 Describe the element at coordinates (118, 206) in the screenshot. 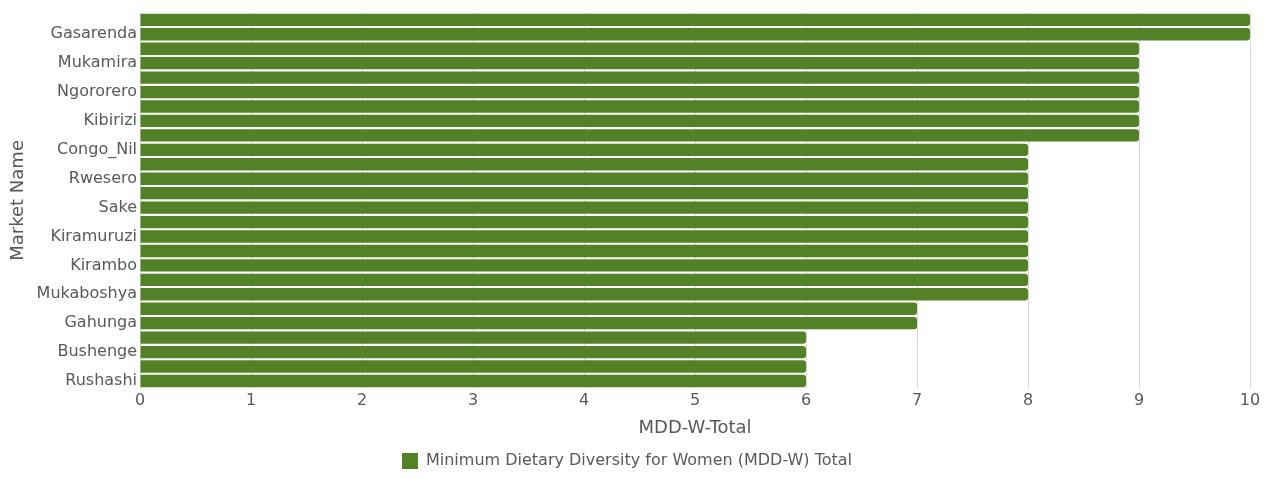

I see `y-tick-label: Sake` at that location.